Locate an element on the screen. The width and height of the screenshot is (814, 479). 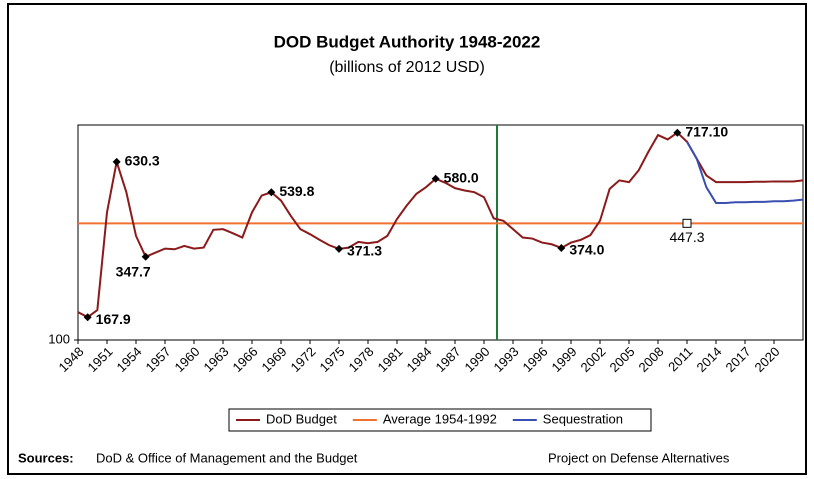
legend-label: DoD Budget is located at coordinates (301, 418).